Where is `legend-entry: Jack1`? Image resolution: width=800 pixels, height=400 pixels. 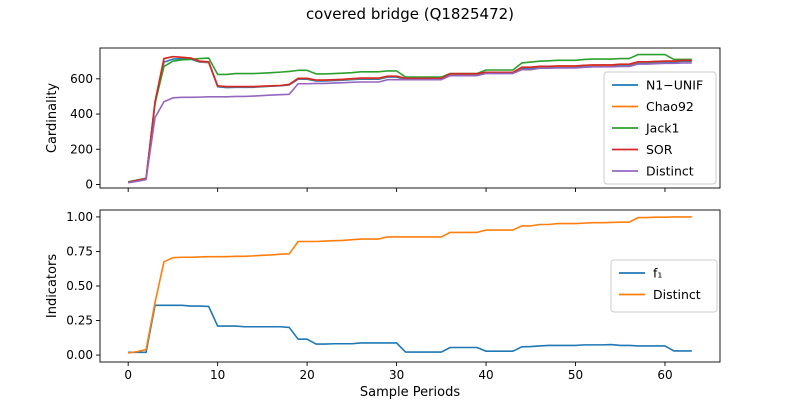 legend-entry: Jack1 is located at coordinates (662, 128).